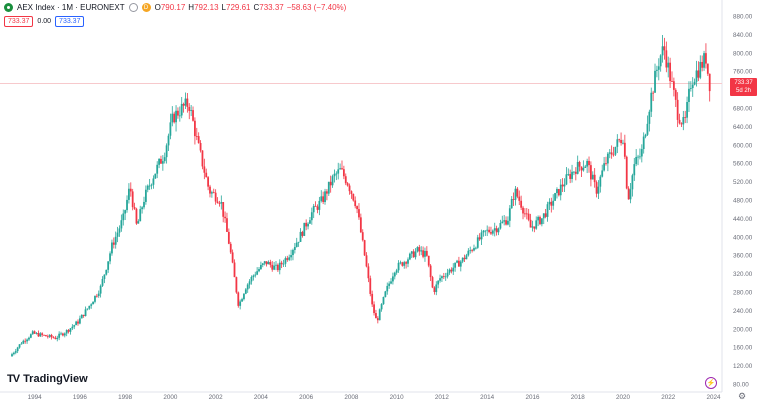 The image size is (760, 403). What do you see at coordinates (743, 87) in the screenshot?
I see `current-price-tag: 733.37 5d 2h` at bounding box center [743, 87].